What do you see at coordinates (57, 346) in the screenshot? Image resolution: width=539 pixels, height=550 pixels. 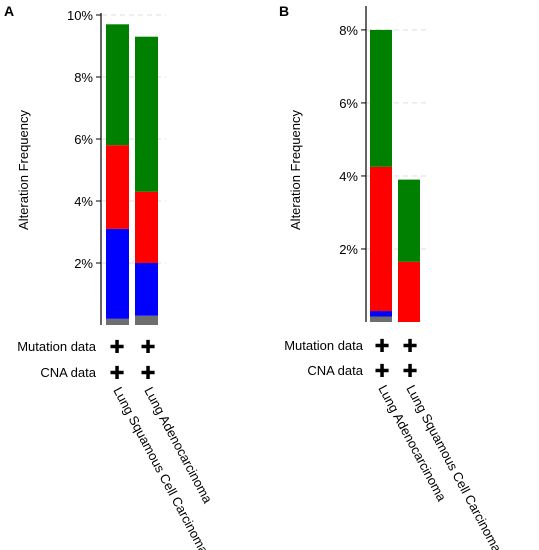 I see `panel-a-mutation-data-label: Mutation data` at bounding box center [57, 346].